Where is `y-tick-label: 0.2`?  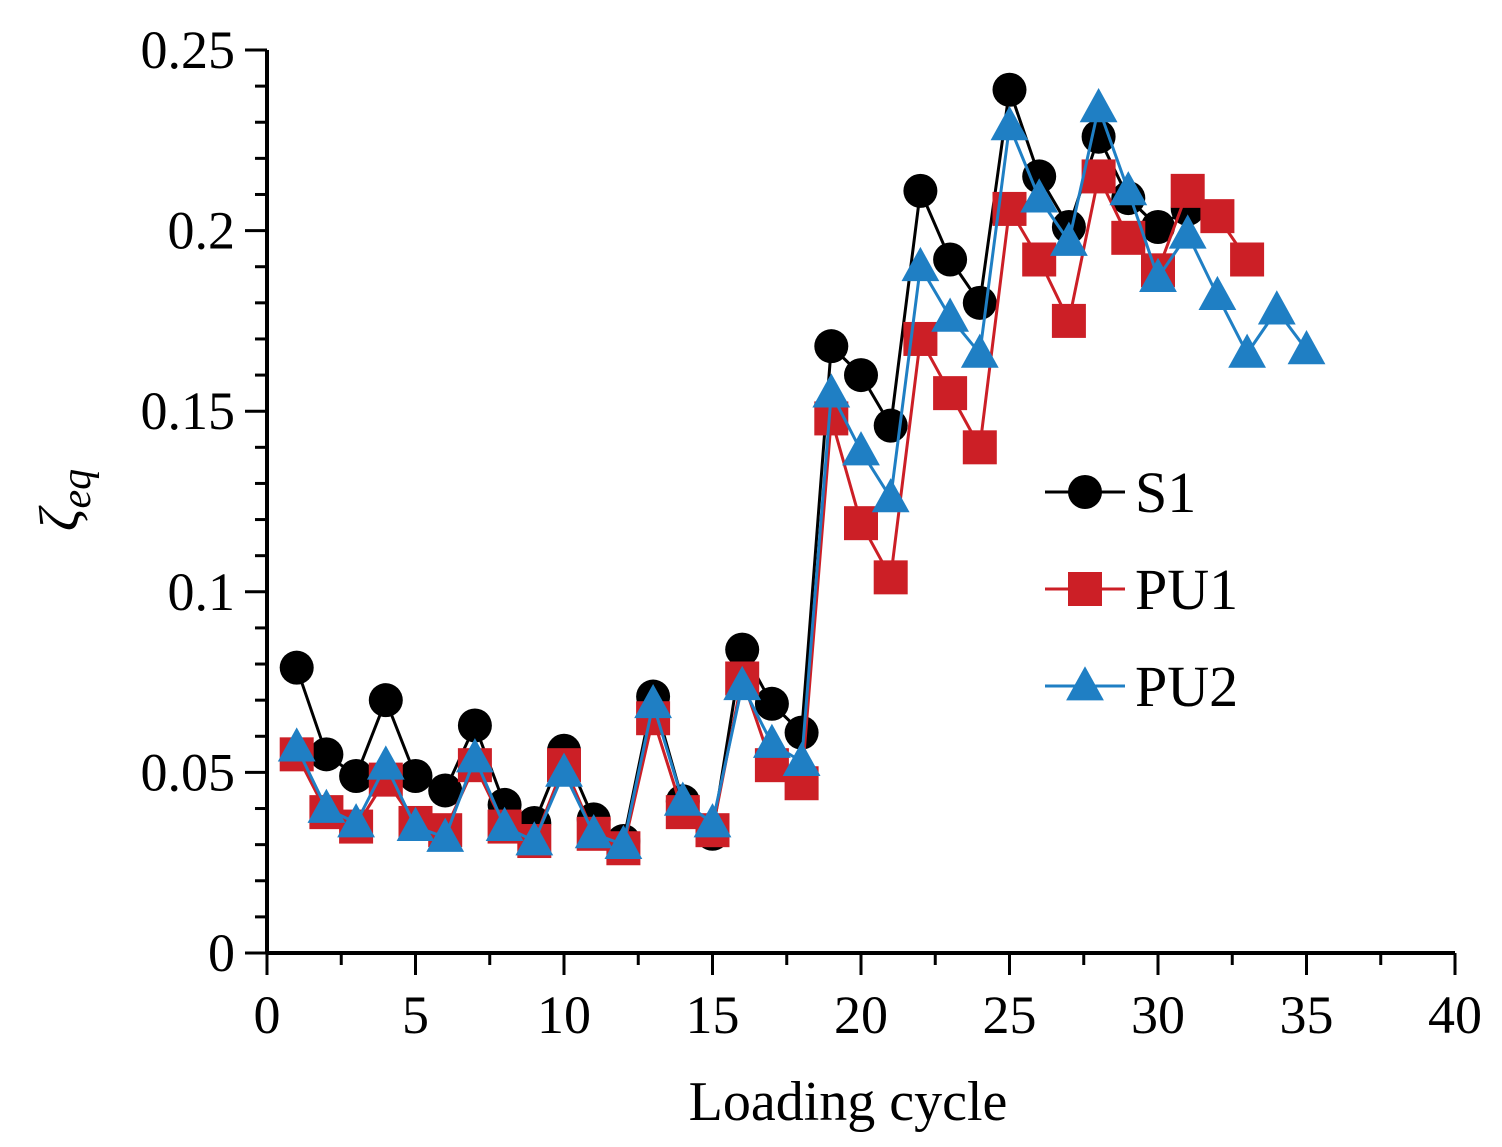
y-tick-label: 0.2 is located at coordinates (202, 231).